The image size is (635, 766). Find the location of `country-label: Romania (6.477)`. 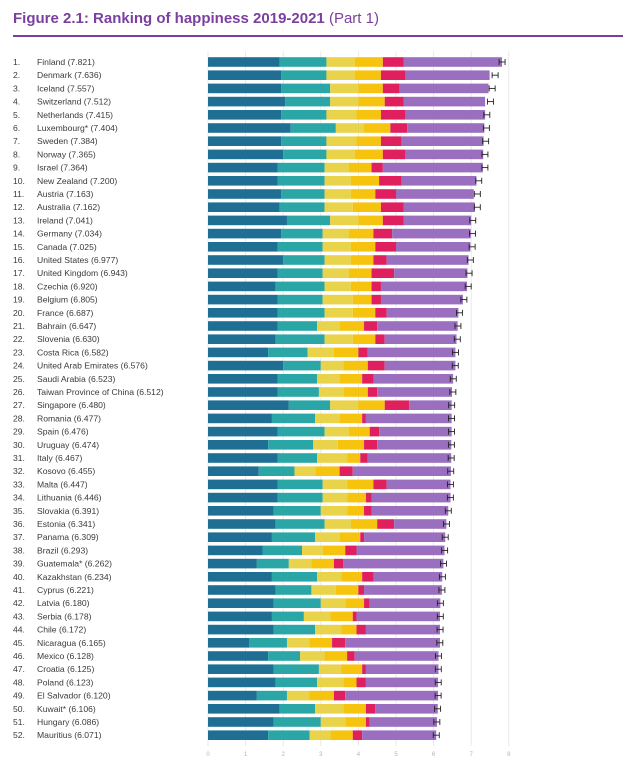

country-label: Romania (6.477) is located at coordinates (69, 418).